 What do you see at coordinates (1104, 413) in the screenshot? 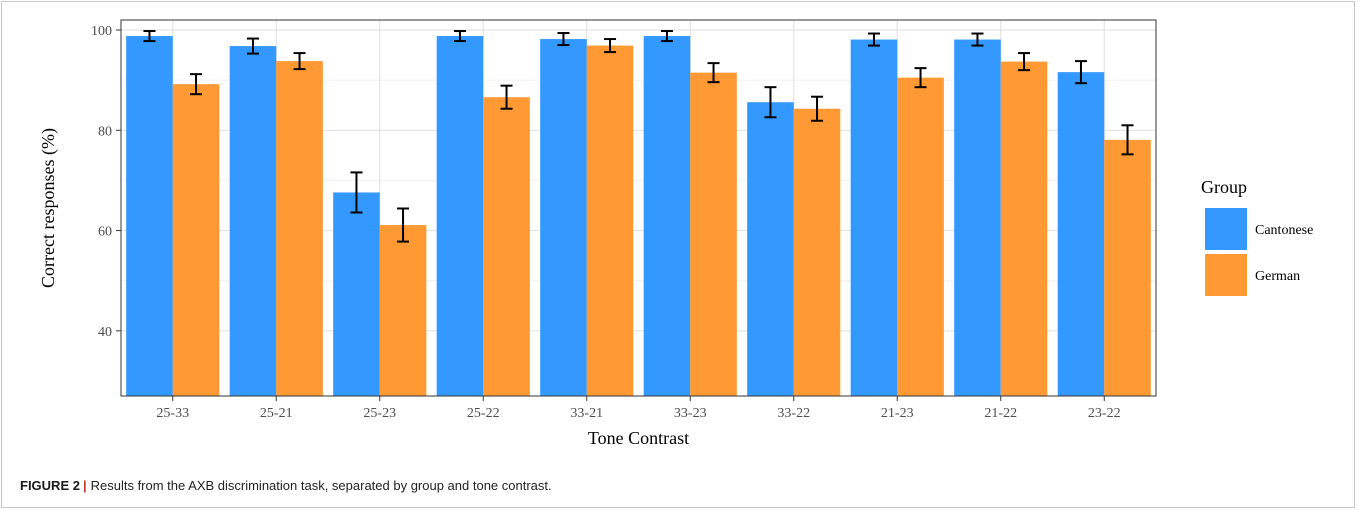
I see `x-tick-label: 23-22` at bounding box center [1104, 413].